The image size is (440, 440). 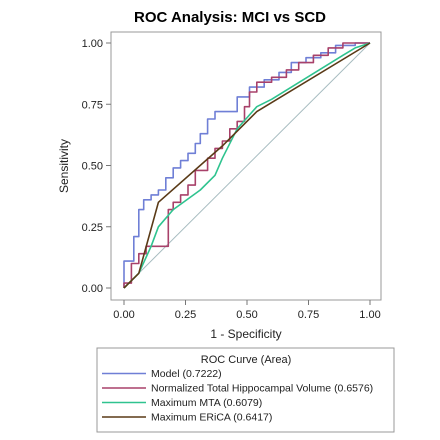 I want to click on x-axis: 0.00 0.25 0.50 0.75 1.00, so click(x=247, y=310).